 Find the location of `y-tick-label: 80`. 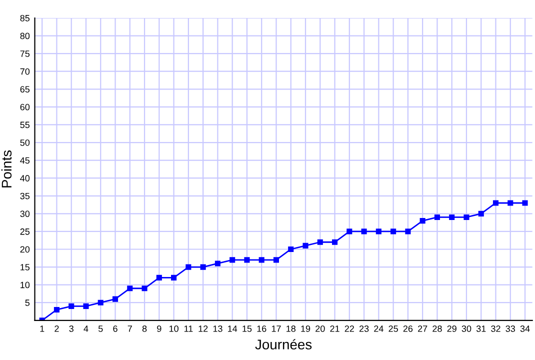

y-tick-label: 80 is located at coordinates (25, 36).